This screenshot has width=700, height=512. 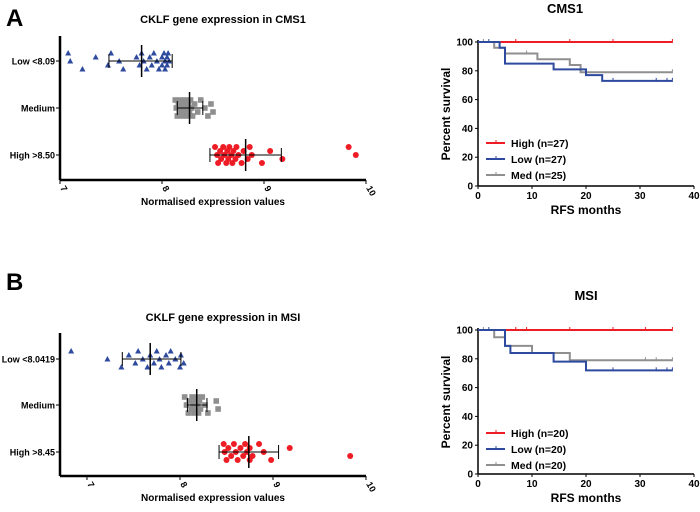 What do you see at coordinates (538, 450) in the screenshot?
I see `legend-label: Low (n=20)` at bounding box center [538, 450].